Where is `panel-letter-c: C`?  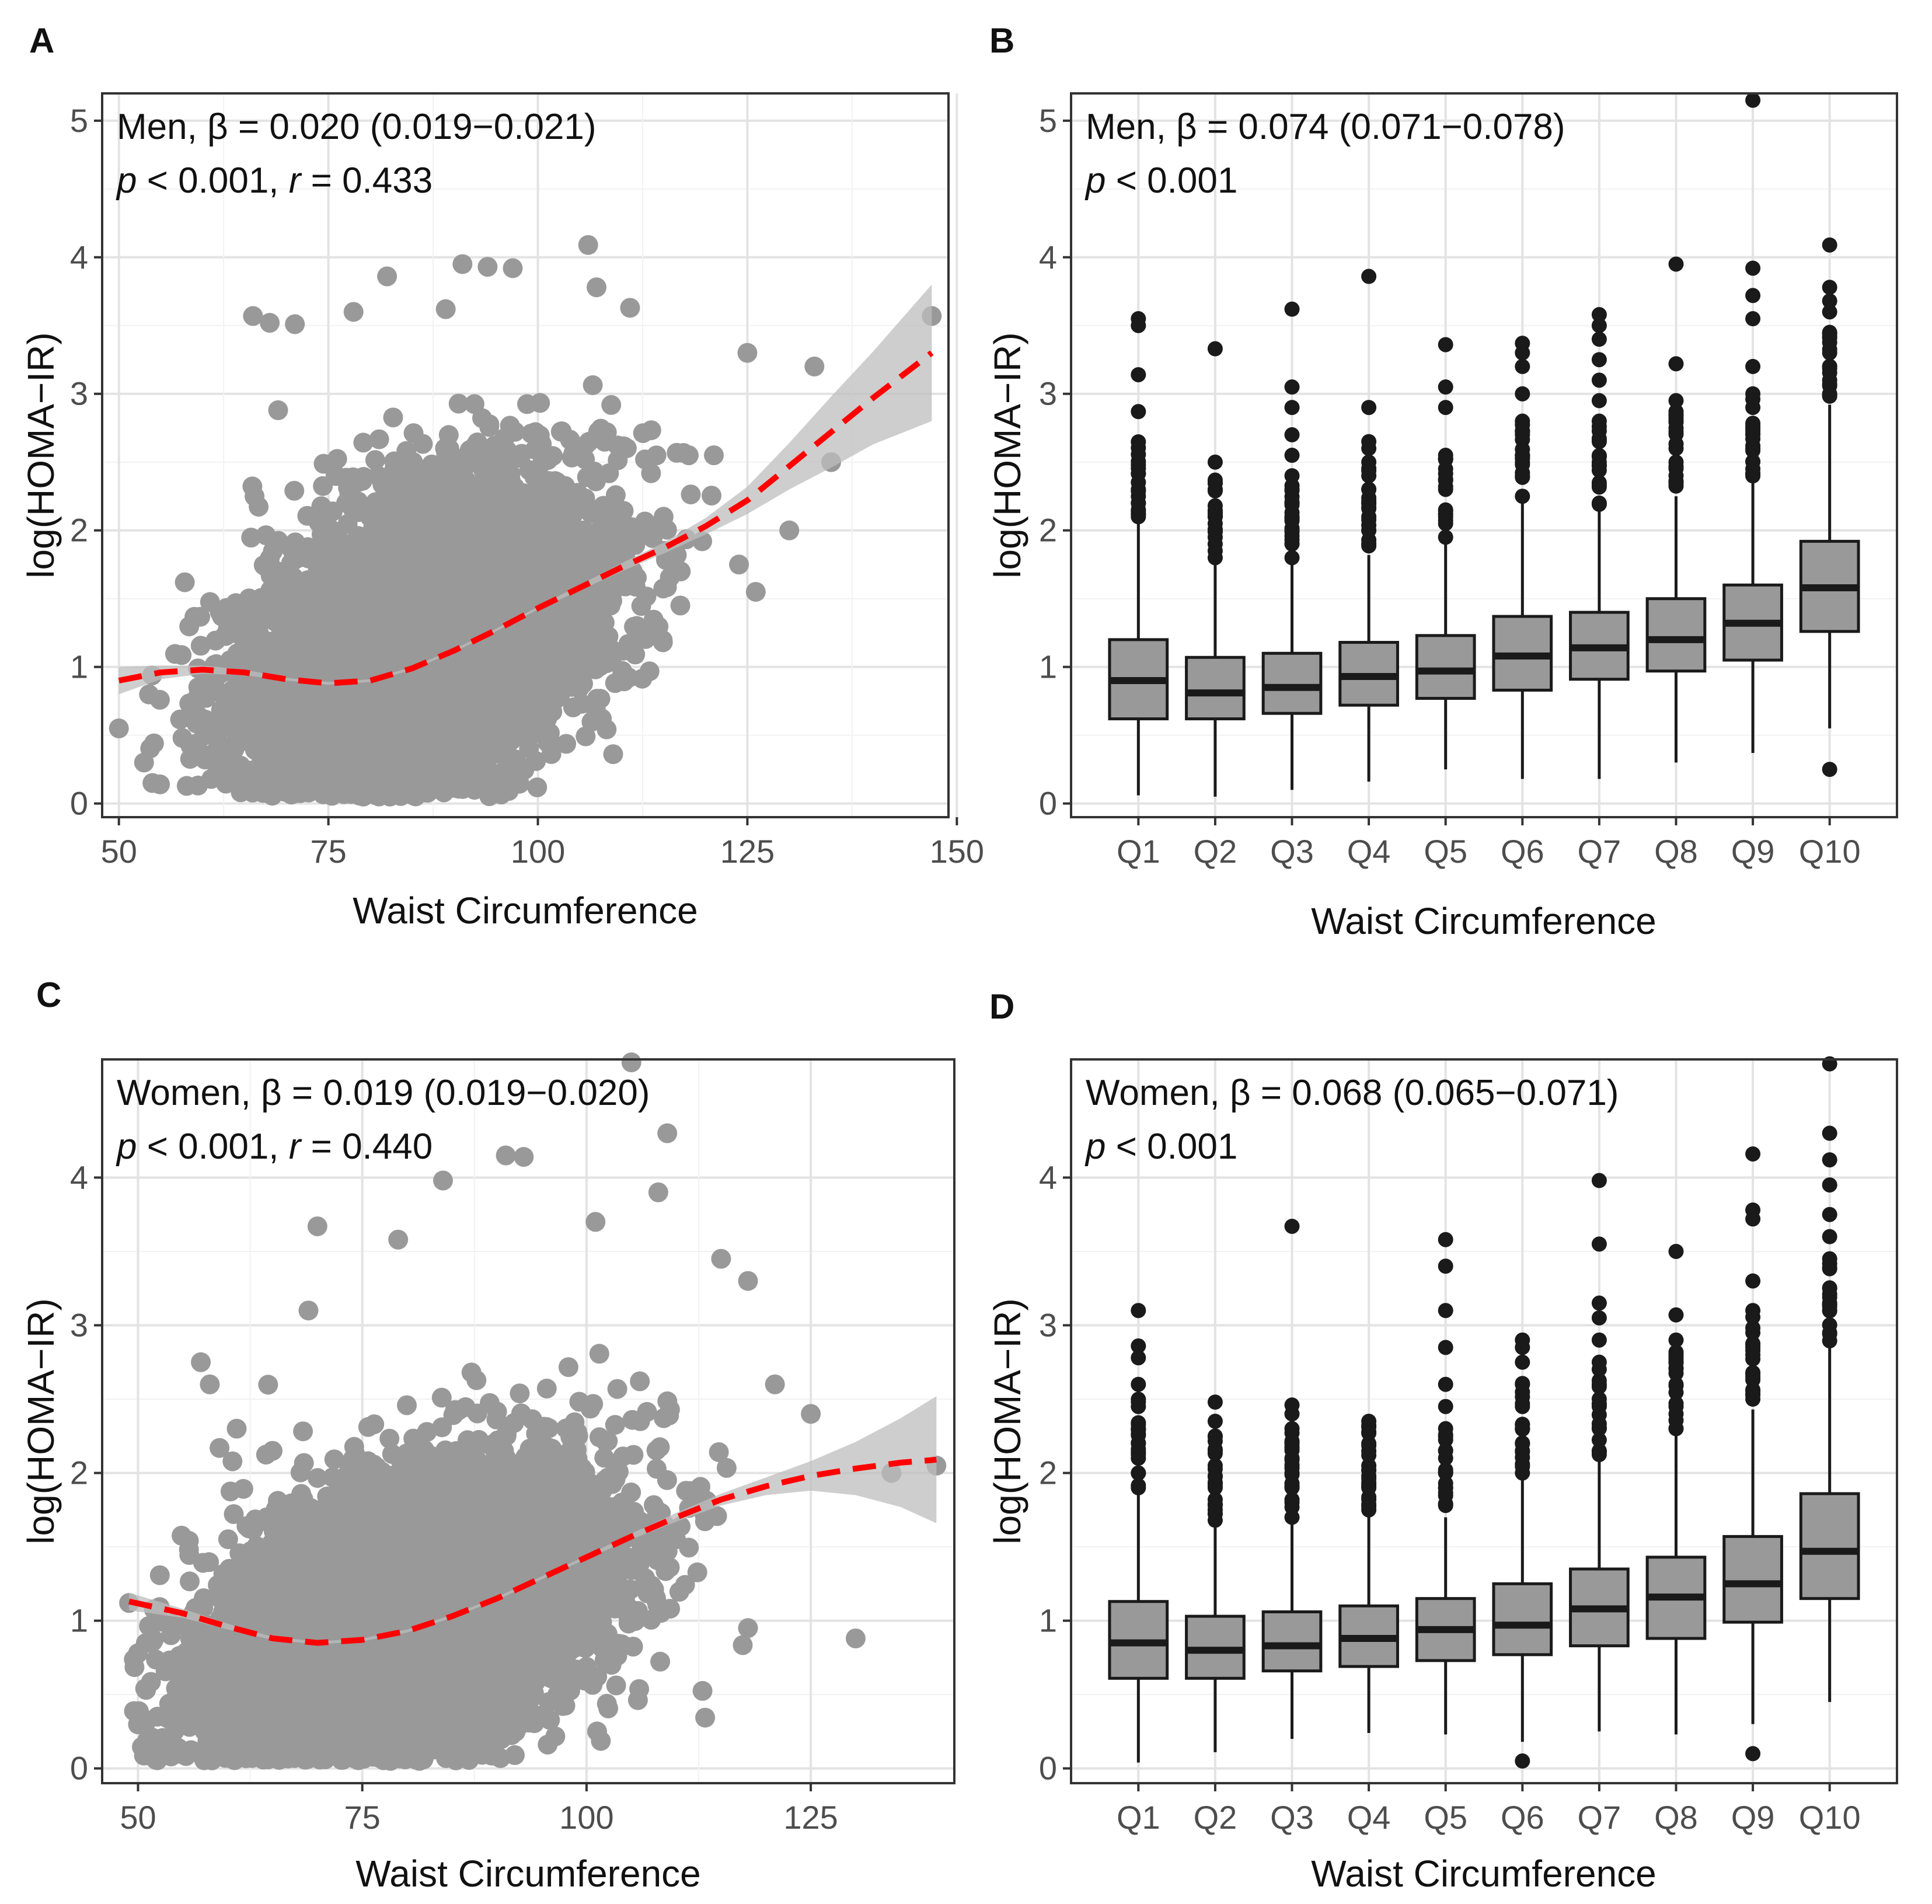
panel-letter-c: C is located at coordinates (48, 994).